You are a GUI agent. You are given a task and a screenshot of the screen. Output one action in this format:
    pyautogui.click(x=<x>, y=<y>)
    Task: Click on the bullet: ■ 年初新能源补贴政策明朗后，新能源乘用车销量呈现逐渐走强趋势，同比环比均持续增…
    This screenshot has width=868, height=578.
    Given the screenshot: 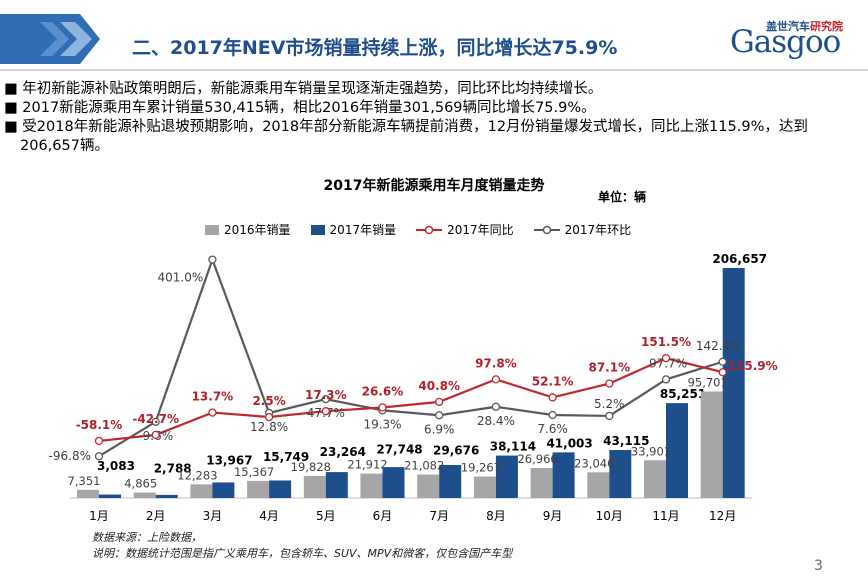 What is the action you would take?
    pyautogui.click(x=303, y=89)
    